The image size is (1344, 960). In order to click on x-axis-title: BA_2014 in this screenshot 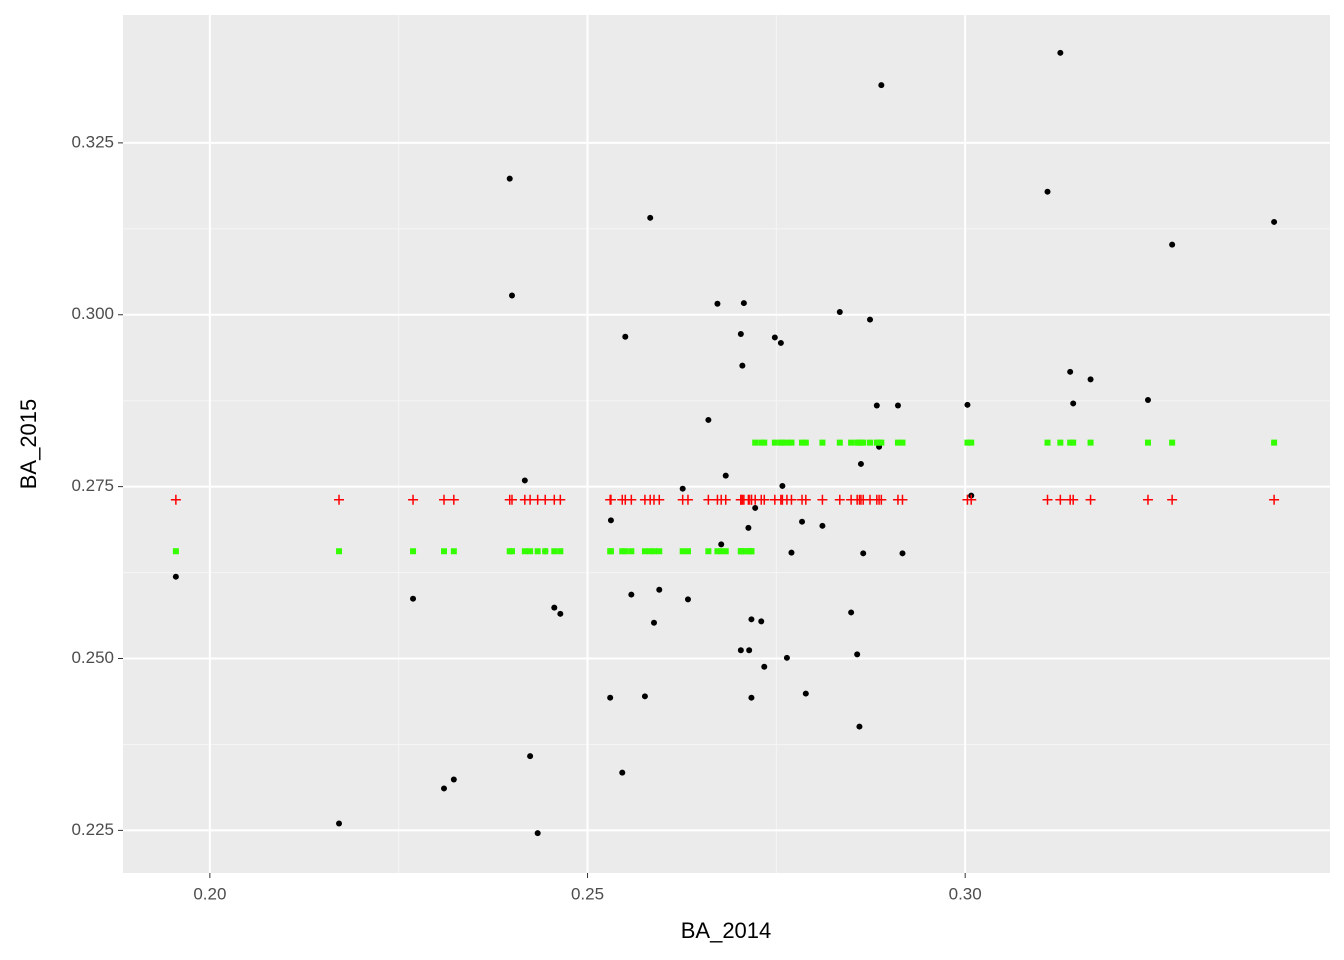, I will do `click(726, 930)`.